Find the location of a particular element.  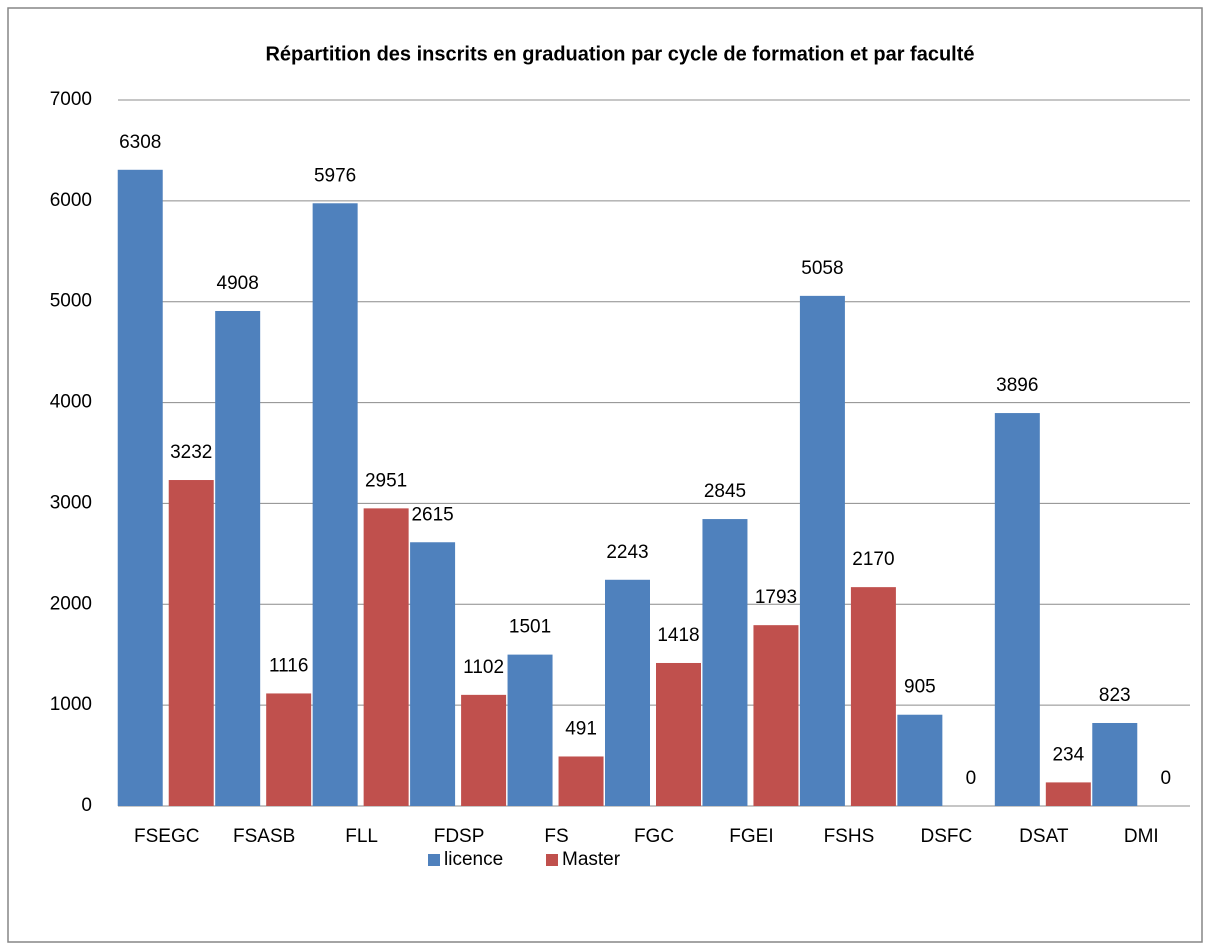

data-label: 4908 is located at coordinates (238, 283).